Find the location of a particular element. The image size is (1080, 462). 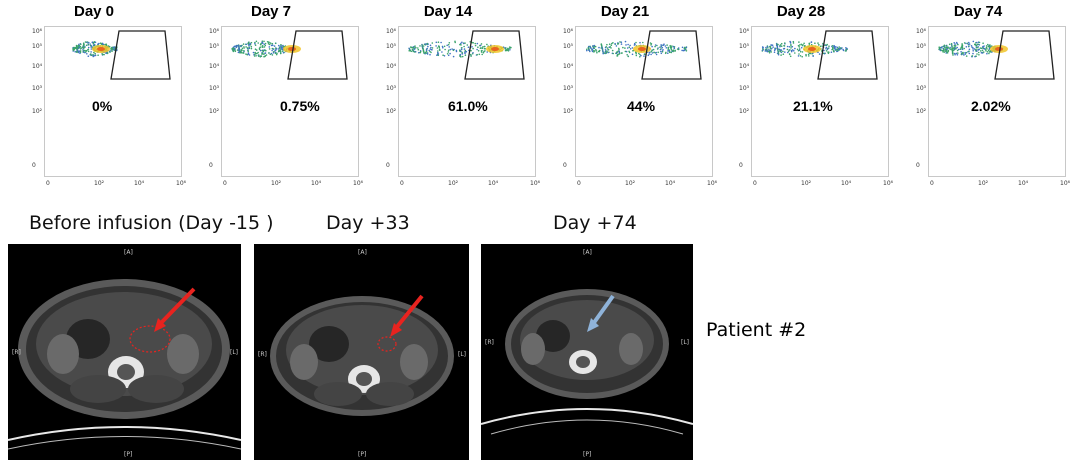

red-arrow-icon is located at coordinates (409, 312).